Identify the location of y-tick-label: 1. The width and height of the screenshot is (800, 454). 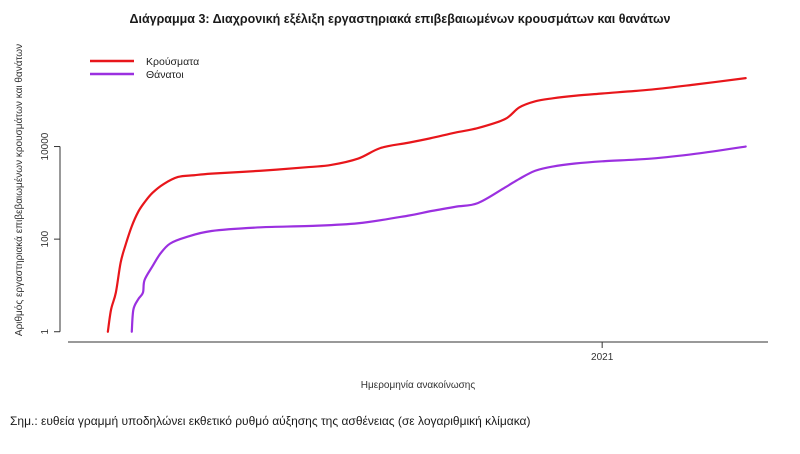
(45, 332).